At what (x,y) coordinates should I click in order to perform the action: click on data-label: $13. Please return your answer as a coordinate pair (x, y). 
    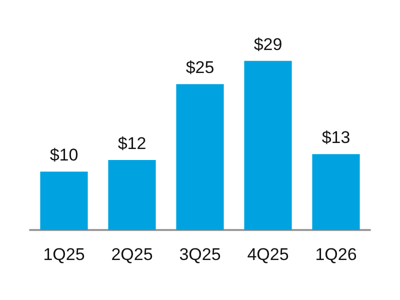
    Looking at the image, I should click on (336, 138).